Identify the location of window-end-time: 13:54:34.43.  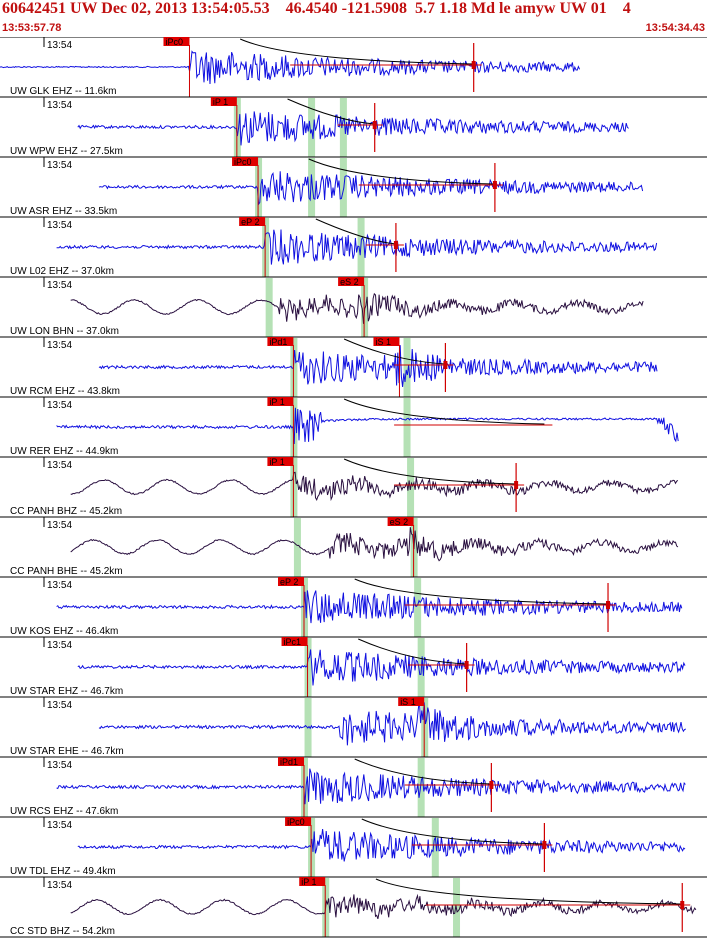
(675, 28).